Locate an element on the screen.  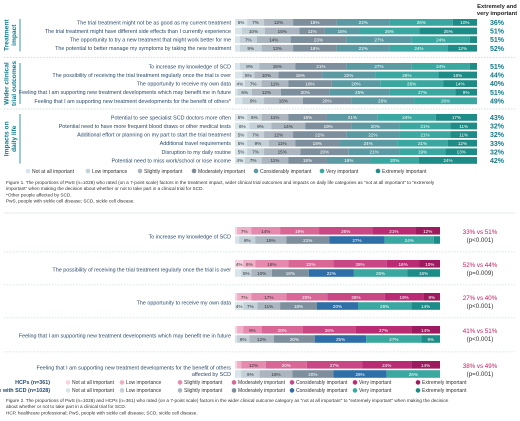
fig2-bar-pws-seg-label: 26% is located at coordinates (413, 374).